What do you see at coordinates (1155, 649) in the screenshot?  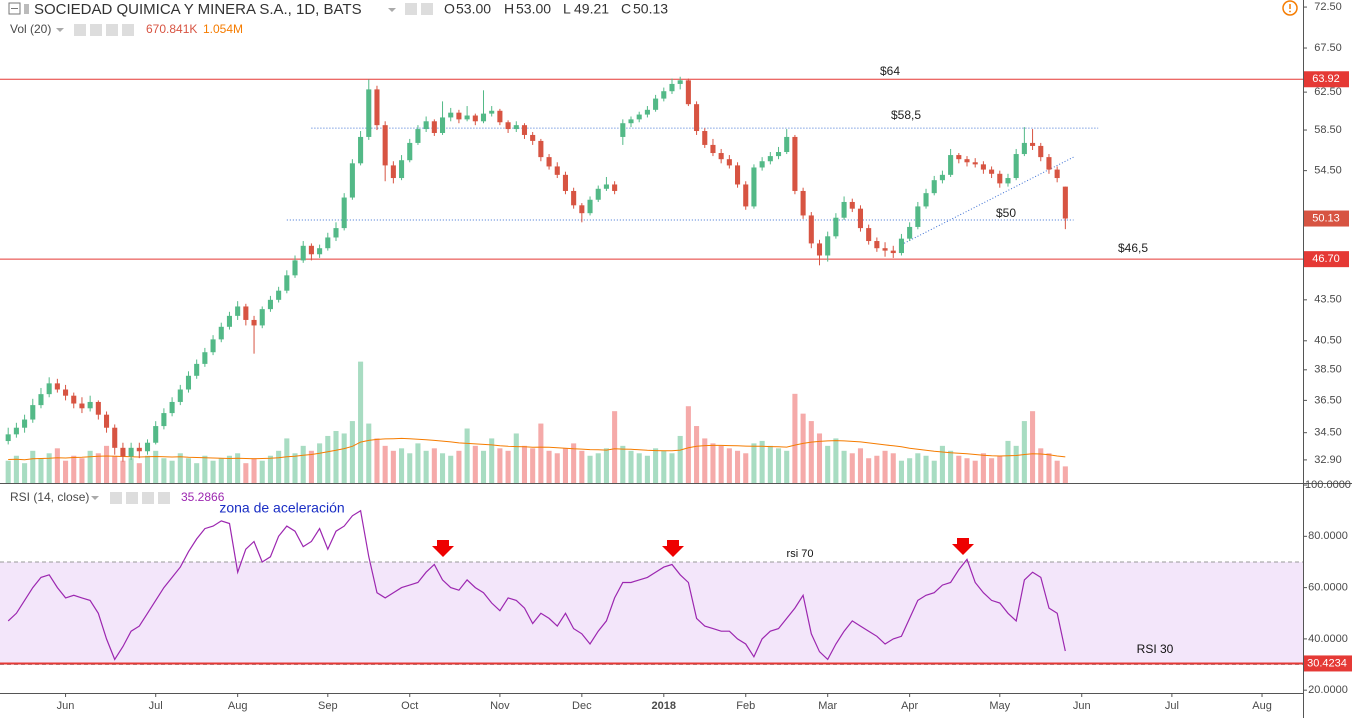 I see `rsi-annotation: RSI 30` at bounding box center [1155, 649].